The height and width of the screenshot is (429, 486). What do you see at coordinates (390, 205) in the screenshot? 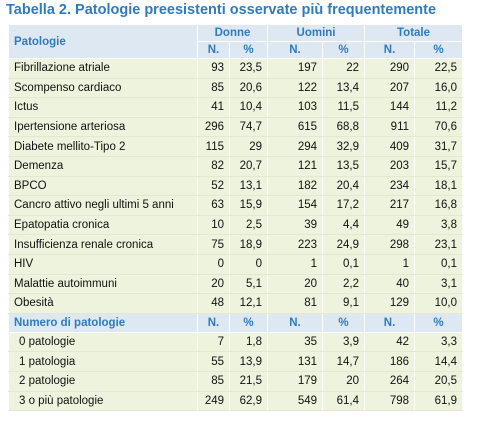
I see `cell: 217` at bounding box center [390, 205].